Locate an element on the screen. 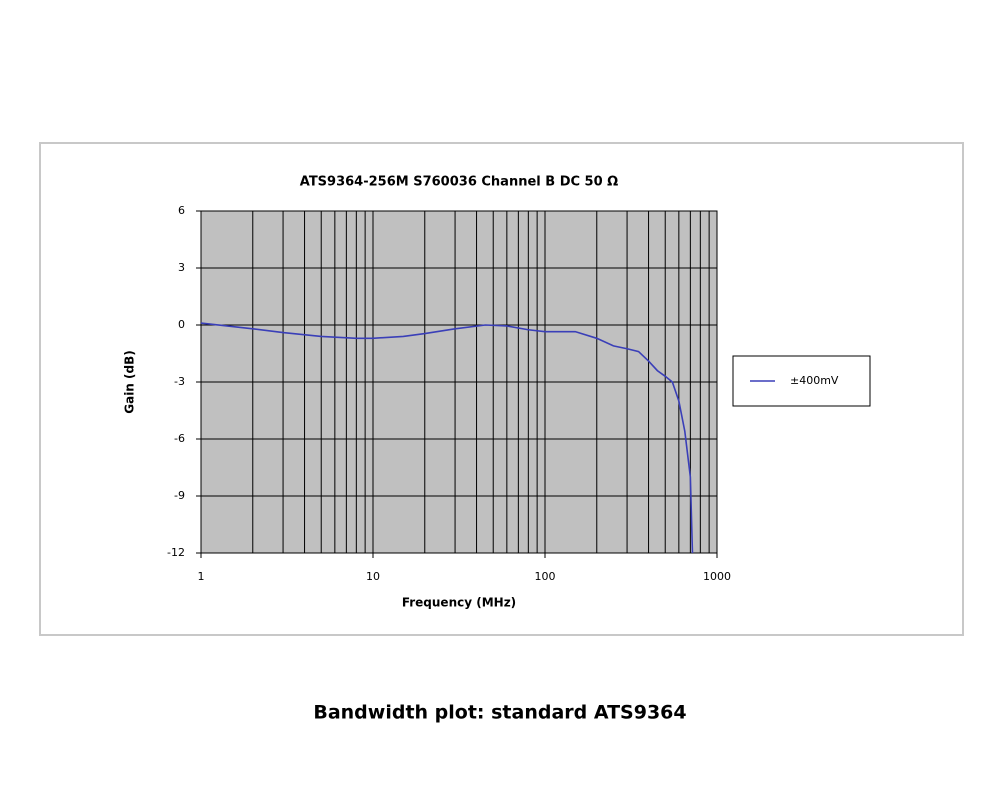 This screenshot has width=1000, height=804. y-tick-label: -12 is located at coordinates (176, 552).